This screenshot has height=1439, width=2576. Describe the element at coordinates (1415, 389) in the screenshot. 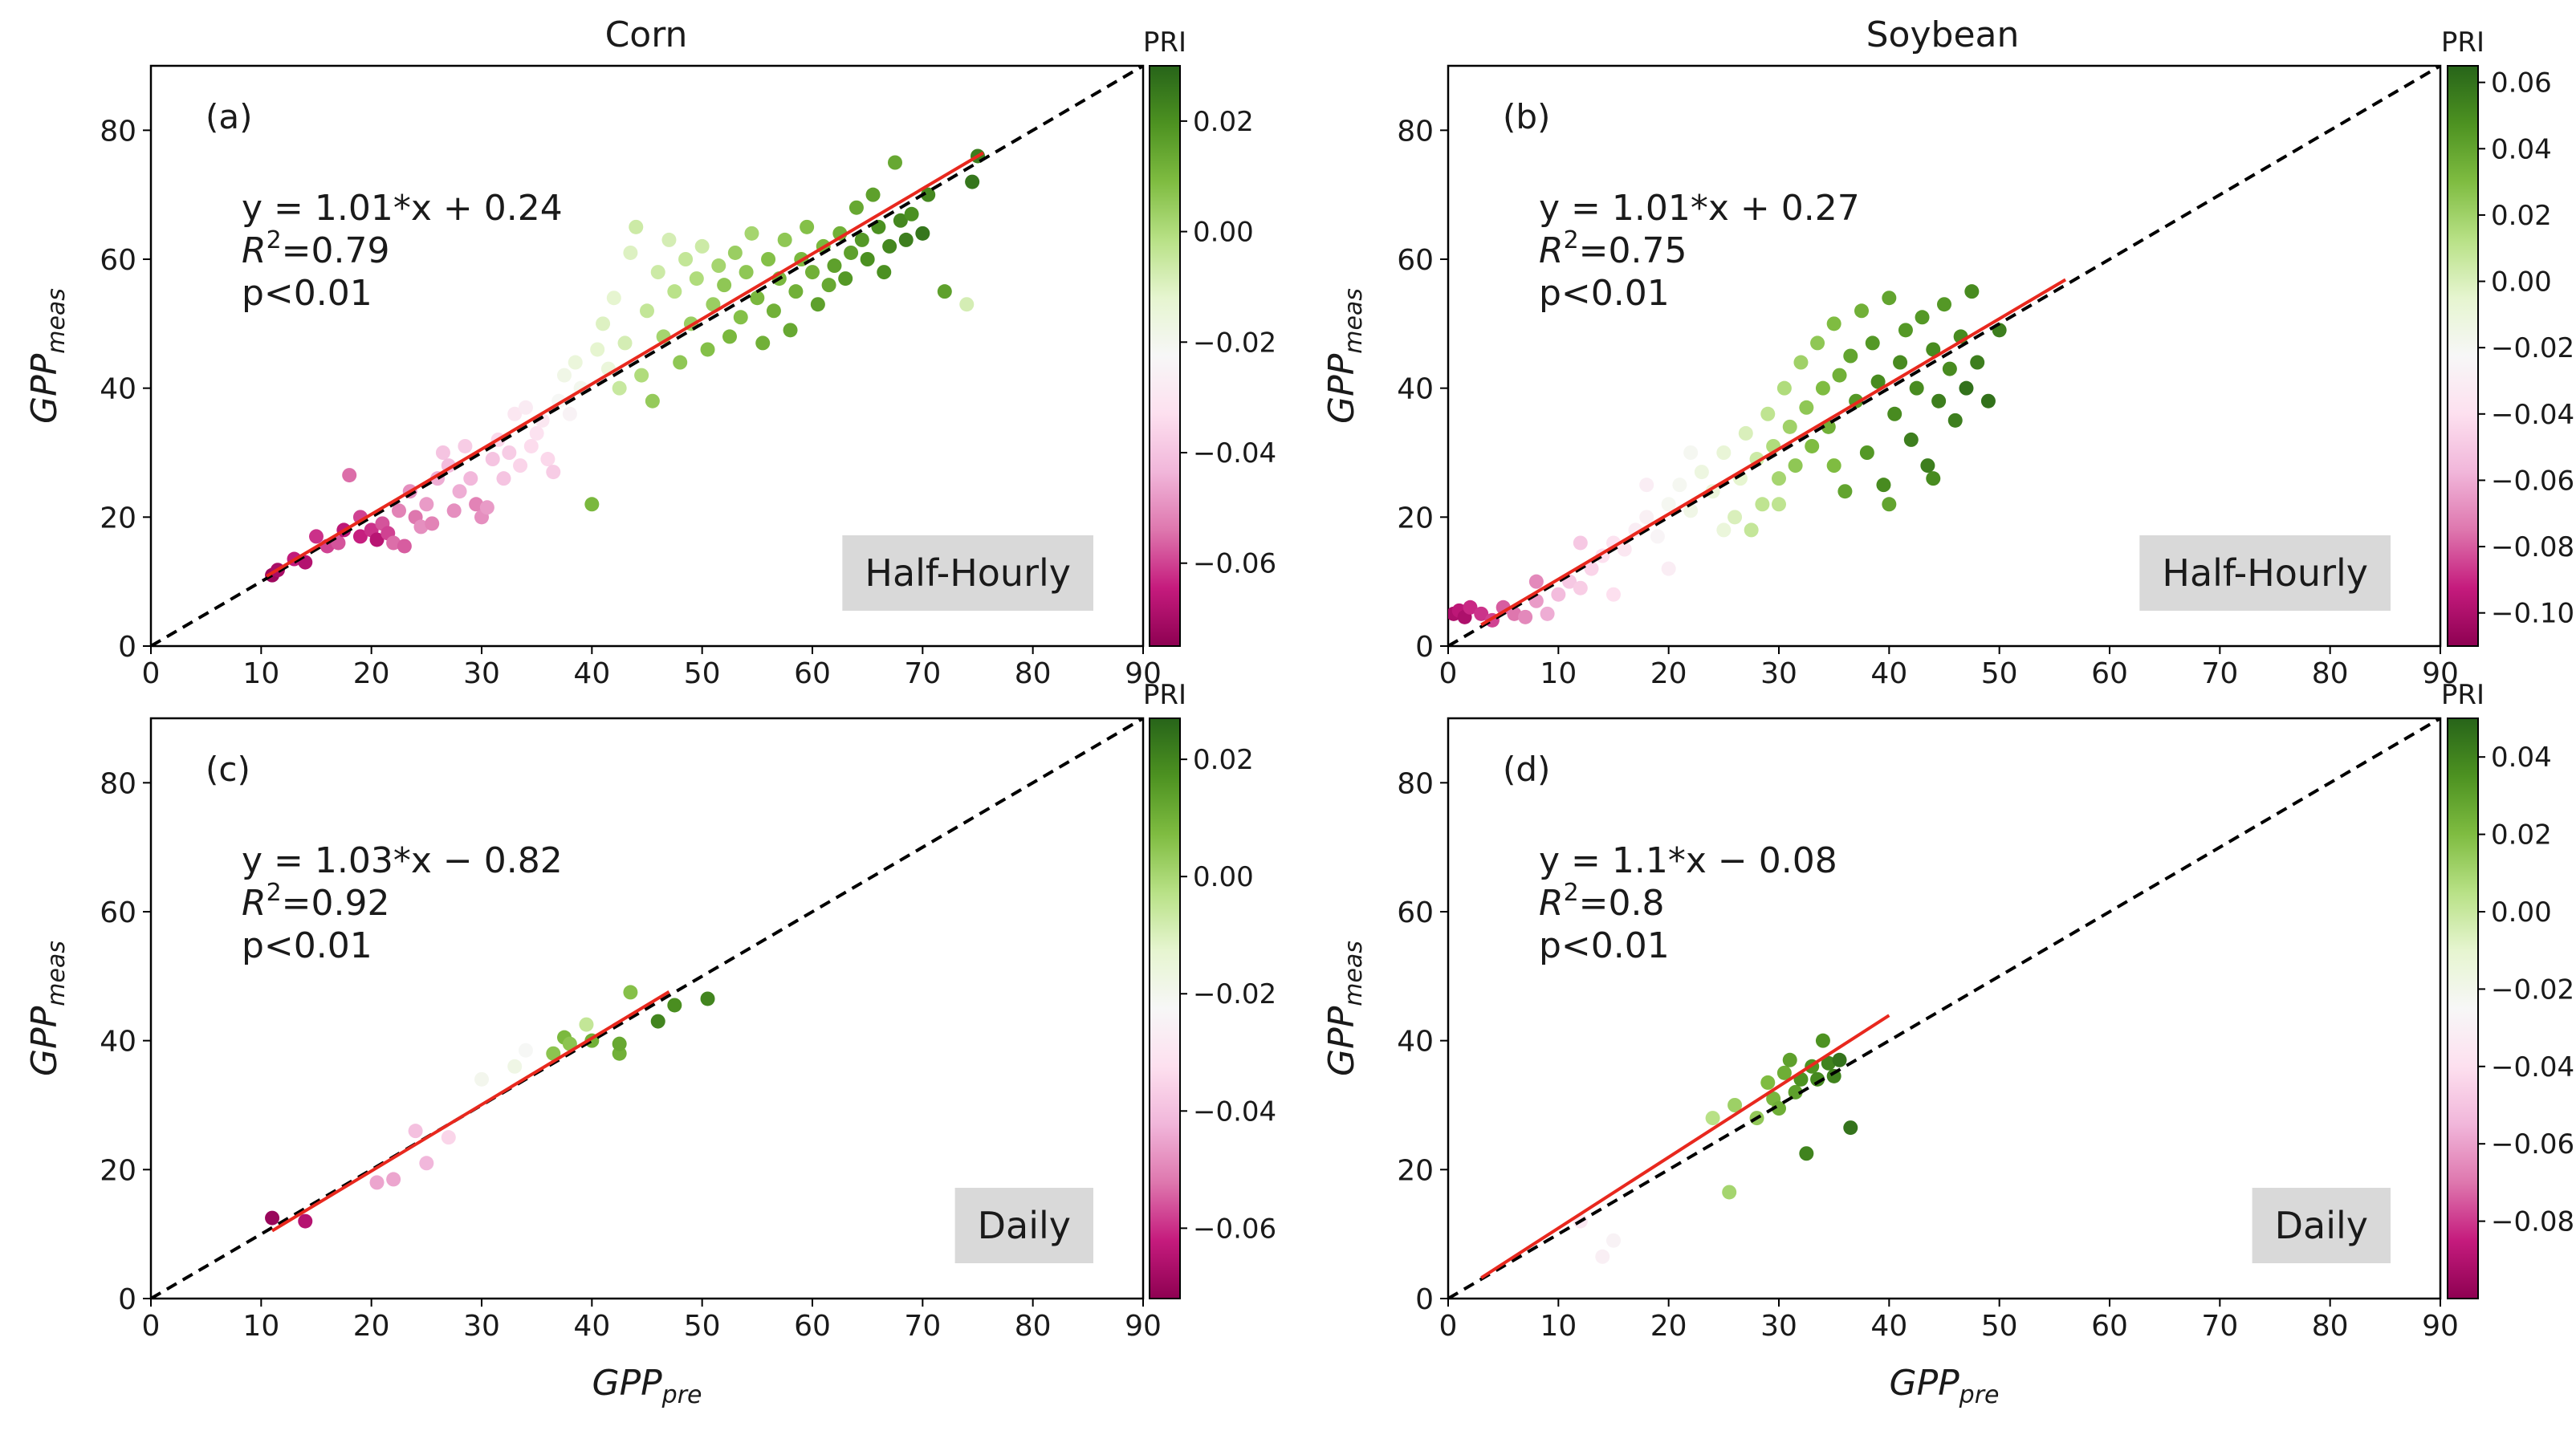

I see `y-tick-label: 40` at that location.